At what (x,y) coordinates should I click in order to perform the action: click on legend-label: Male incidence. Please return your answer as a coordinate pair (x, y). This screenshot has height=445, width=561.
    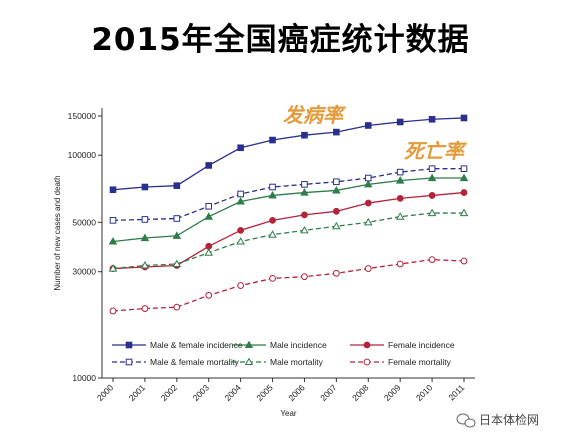
    Looking at the image, I should click on (298, 345).